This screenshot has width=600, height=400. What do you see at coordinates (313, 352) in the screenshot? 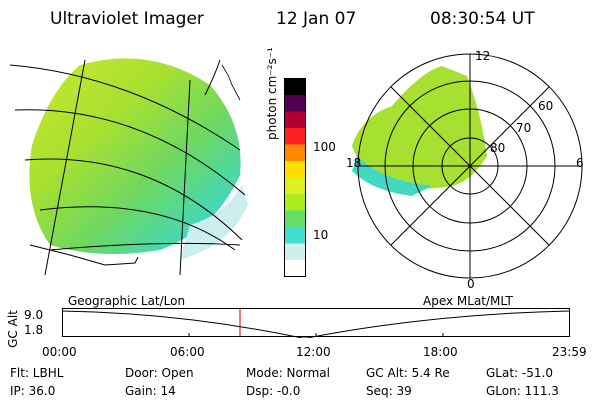
I see `timeline-xtick-12: 12:00` at bounding box center [313, 352].